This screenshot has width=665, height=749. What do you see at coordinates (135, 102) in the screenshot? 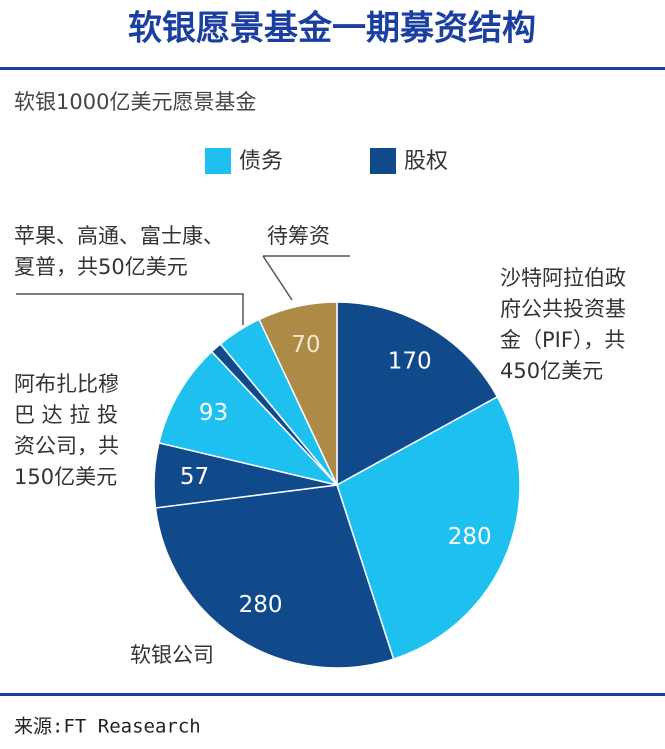
I see `subtitle: 软银1000亿美元愿景基金` at bounding box center [135, 102].